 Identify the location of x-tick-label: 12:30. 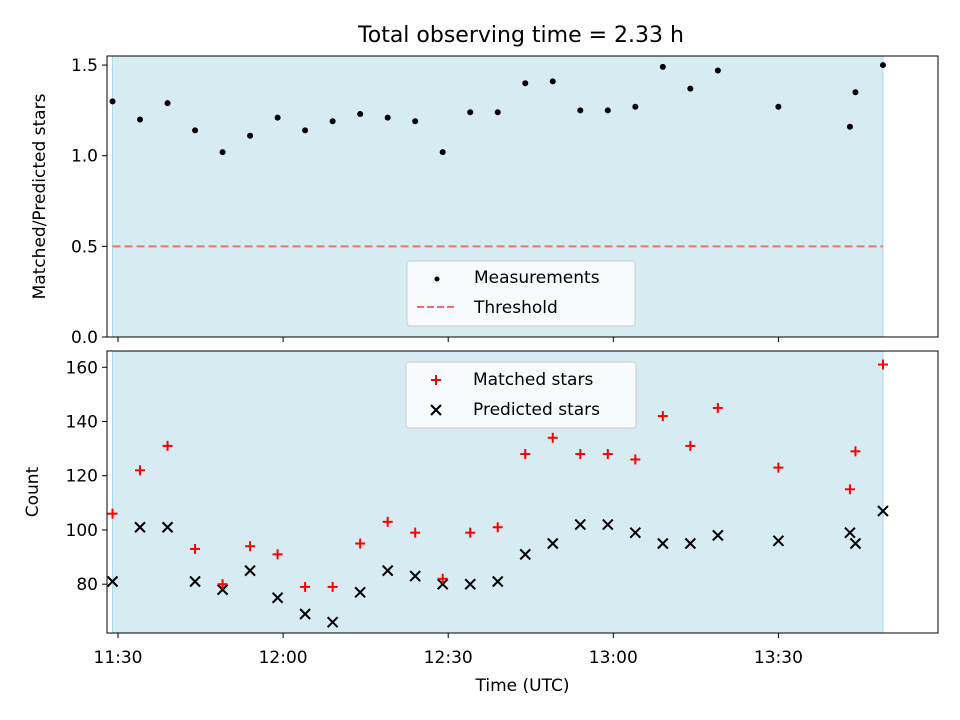
(448, 658).